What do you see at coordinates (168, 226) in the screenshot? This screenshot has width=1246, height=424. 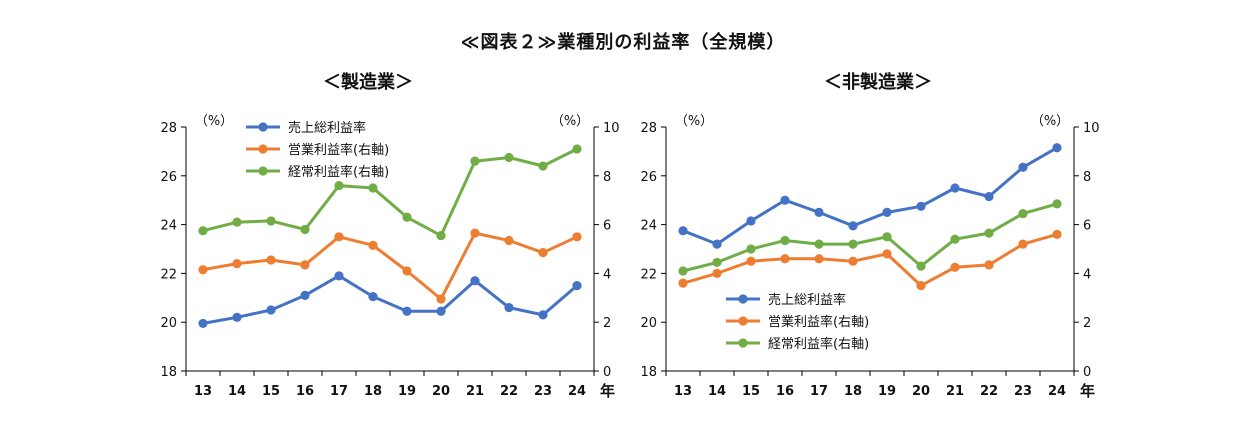 I see `left-tick-label: 24` at bounding box center [168, 226].